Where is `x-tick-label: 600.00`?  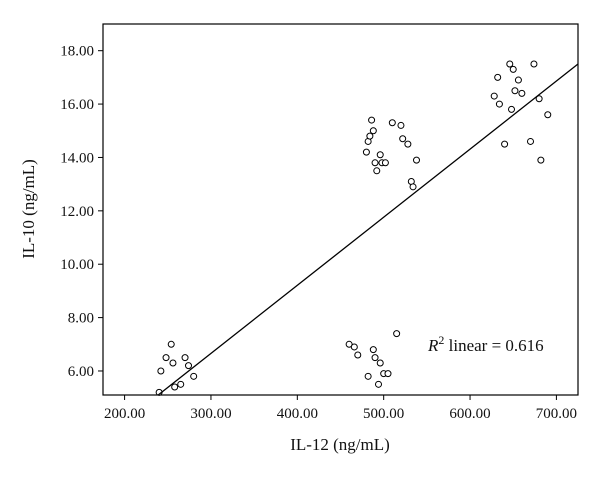 x-tick-label: 600.00 is located at coordinates (469, 414).